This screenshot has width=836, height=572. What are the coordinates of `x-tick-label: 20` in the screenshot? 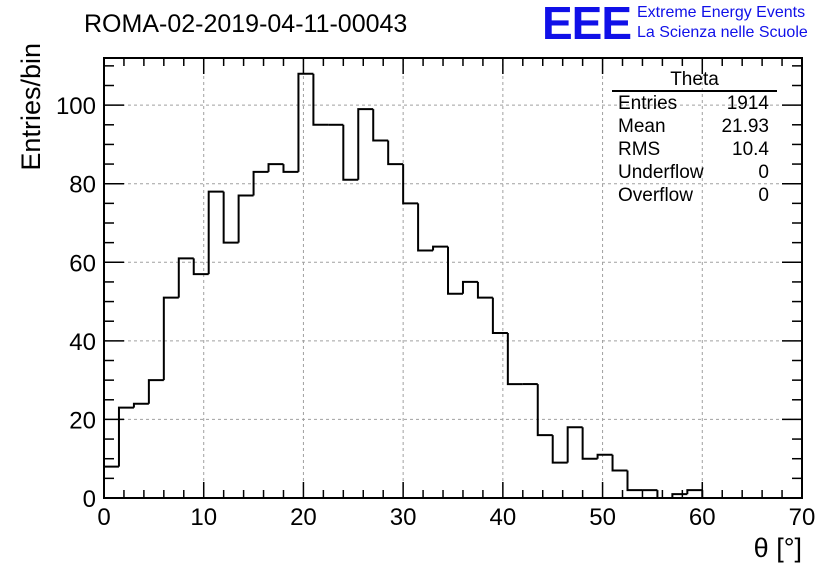 It's located at (303, 517).